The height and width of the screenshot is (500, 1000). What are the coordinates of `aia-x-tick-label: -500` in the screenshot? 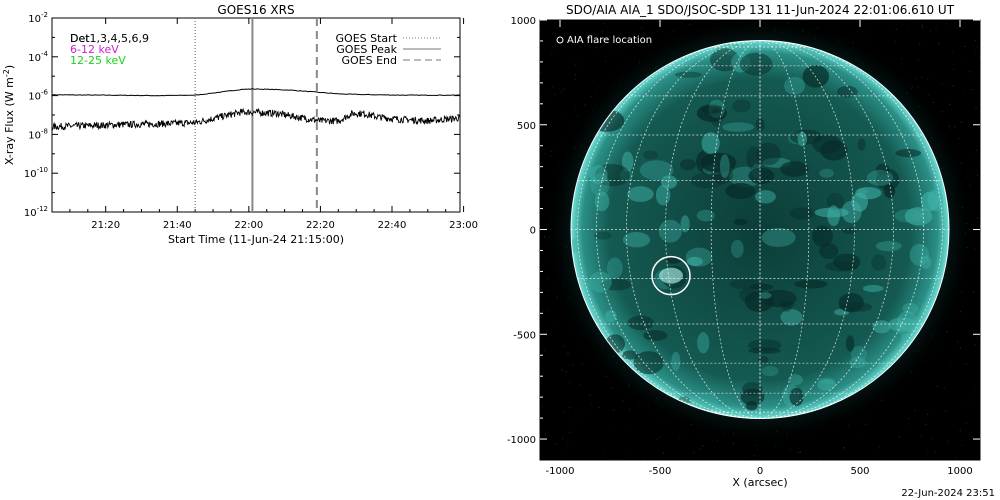 It's located at (660, 471).